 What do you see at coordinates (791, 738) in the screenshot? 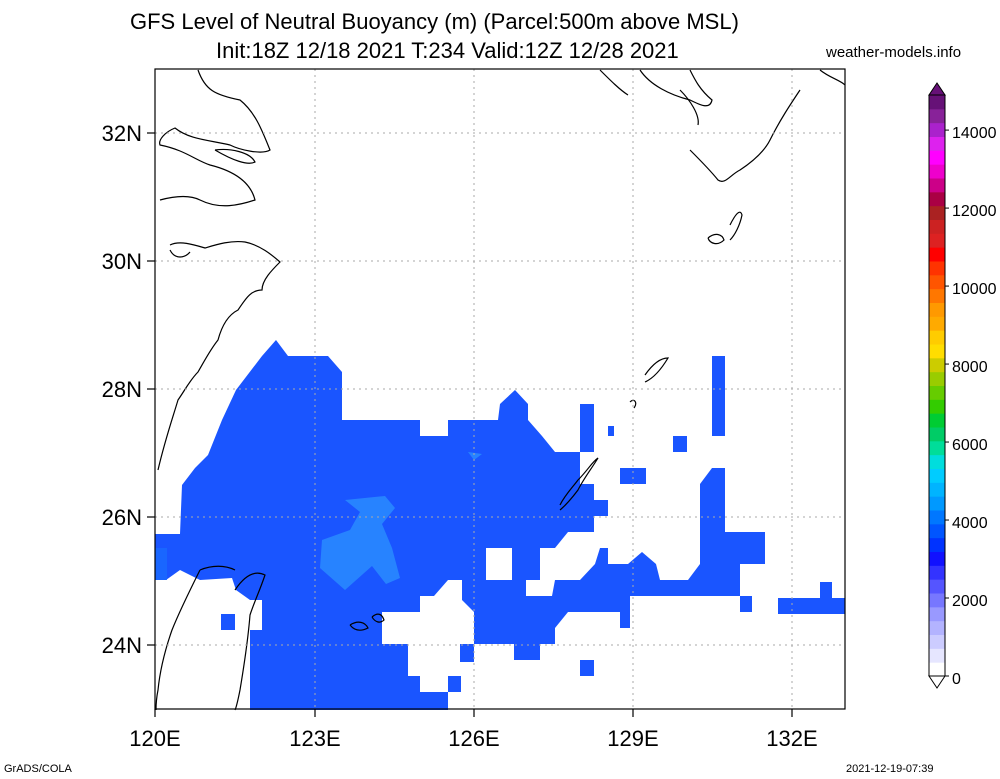
I see `lon-label-132e: 132E` at bounding box center [791, 738].